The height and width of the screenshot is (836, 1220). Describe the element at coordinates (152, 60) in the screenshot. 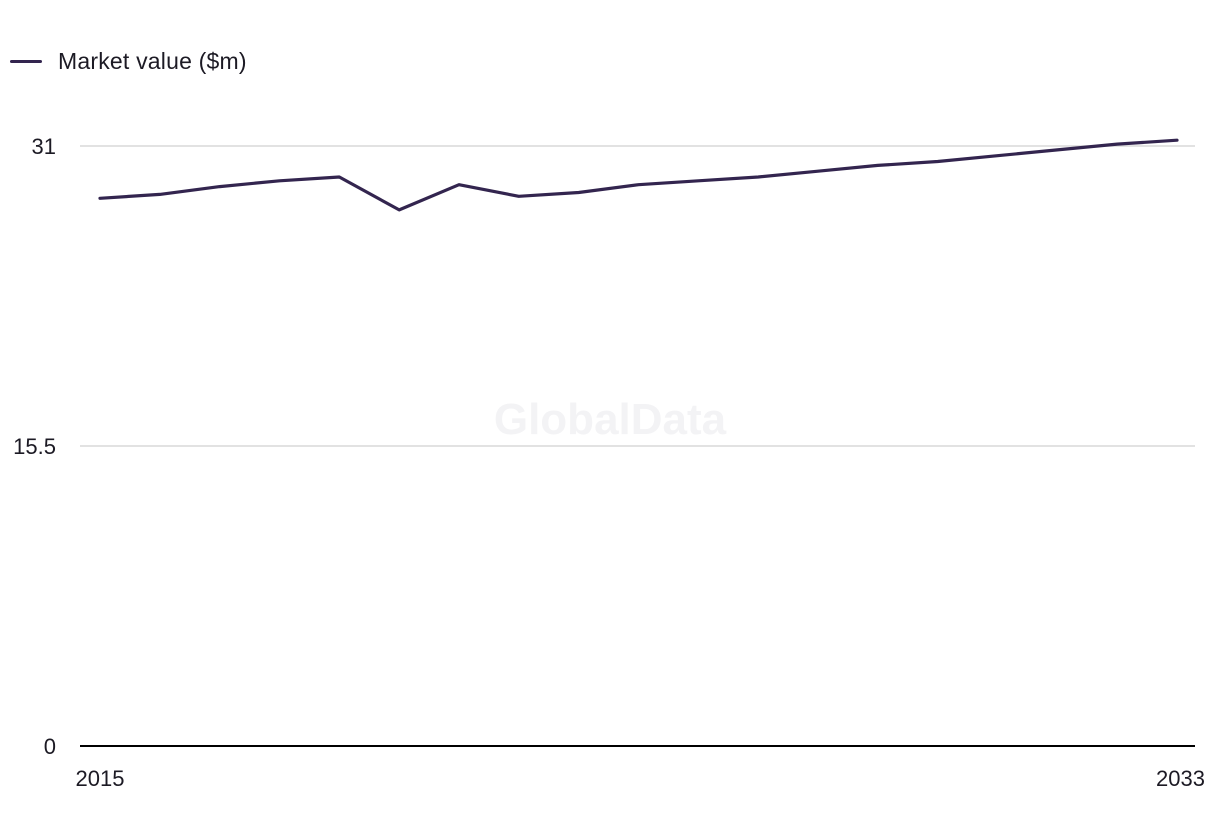

I see `legend-label: Market value ($m)` at that location.